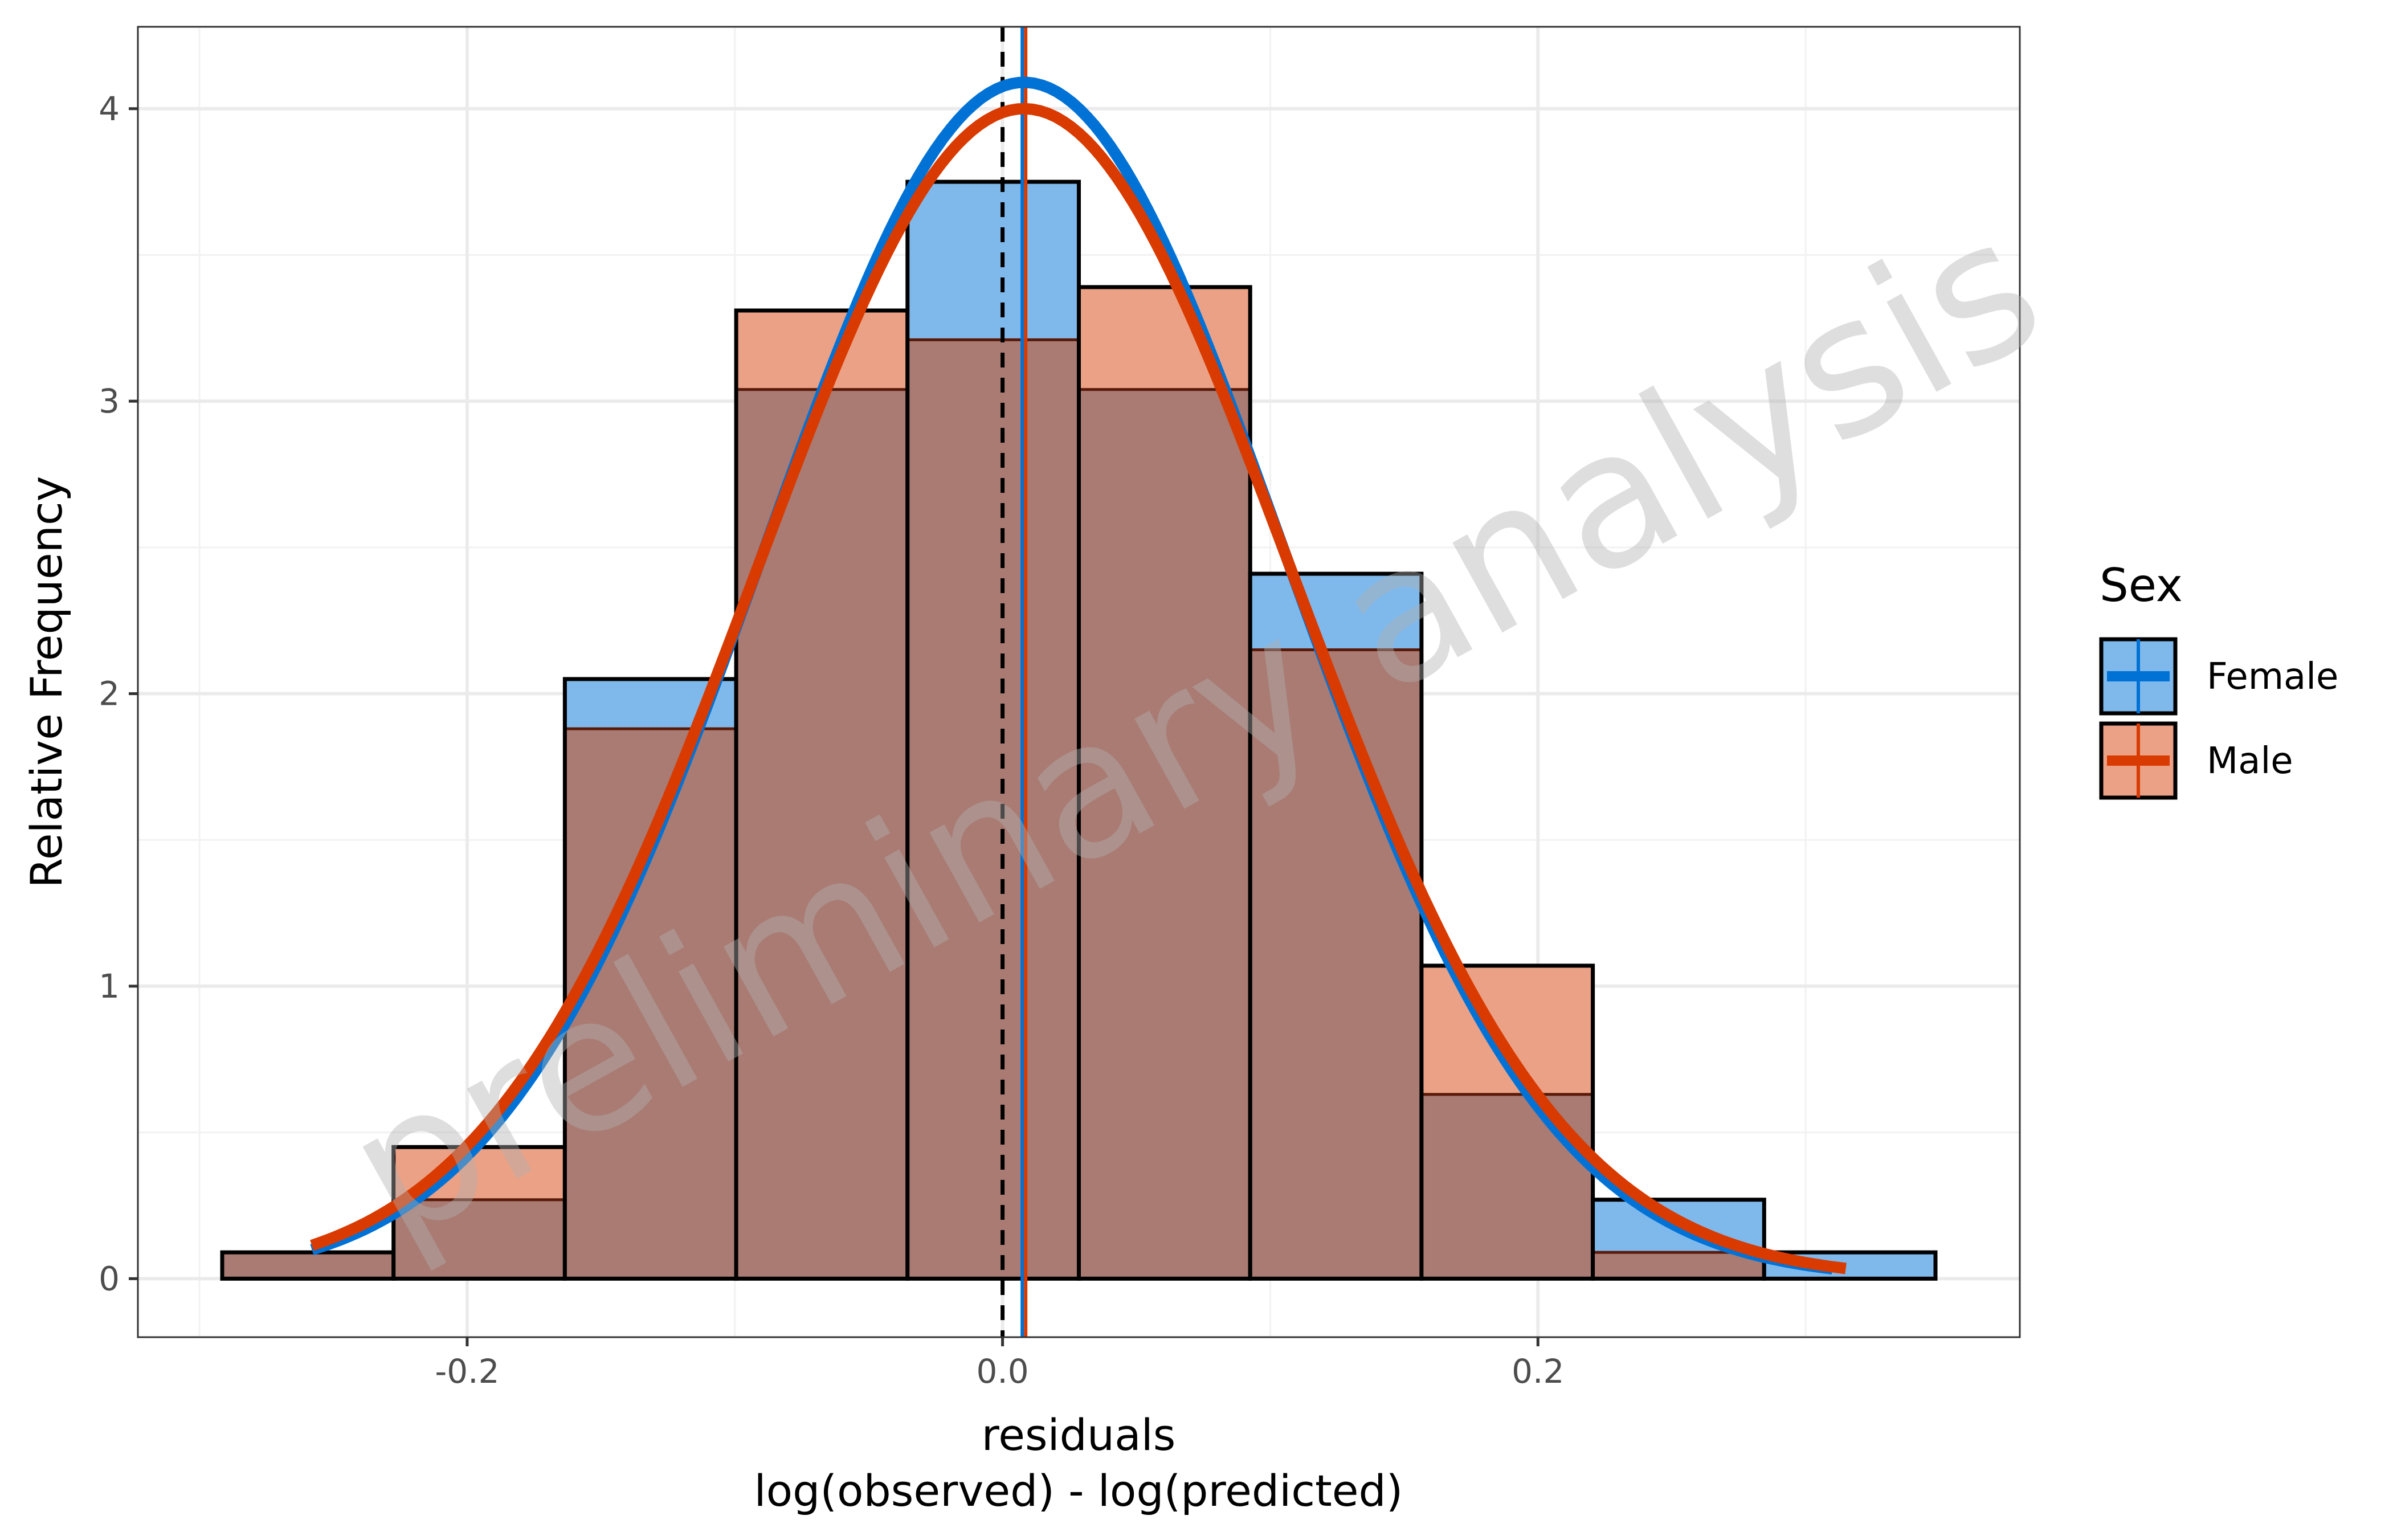 This screenshot has width=2393, height=1540. I want to click on y-tick-label: 3, so click(110, 401).